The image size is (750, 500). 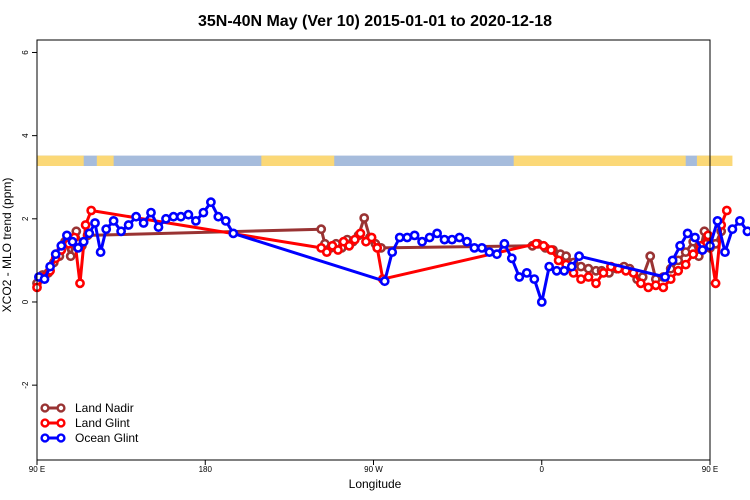 What do you see at coordinates (85, 423) in the screenshot?
I see `legend-item-land-glint: Land Glint` at bounding box center [85, 423].